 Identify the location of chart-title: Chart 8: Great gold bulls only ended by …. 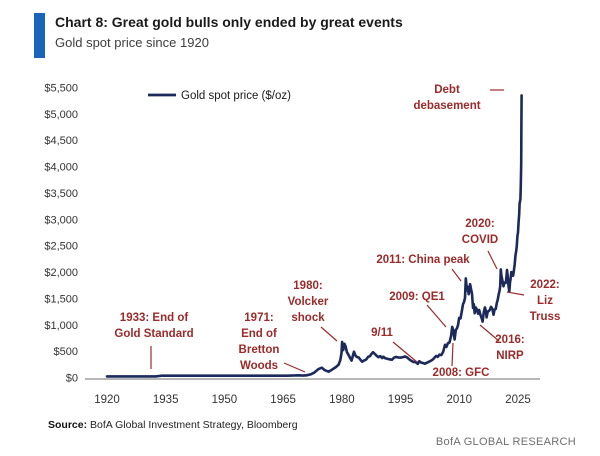
(229, 22).